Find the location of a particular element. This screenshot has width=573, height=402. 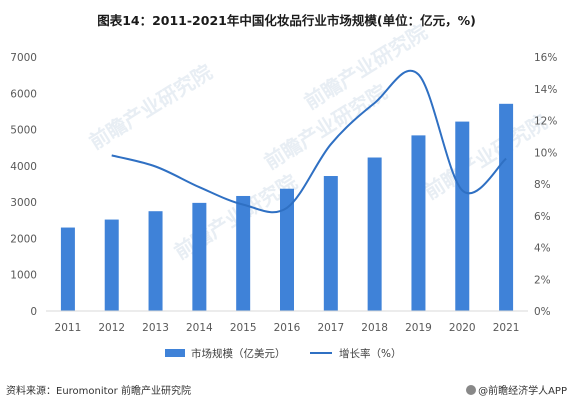

y-left-tick-label: 2000 is located at coordinates (23, 239).